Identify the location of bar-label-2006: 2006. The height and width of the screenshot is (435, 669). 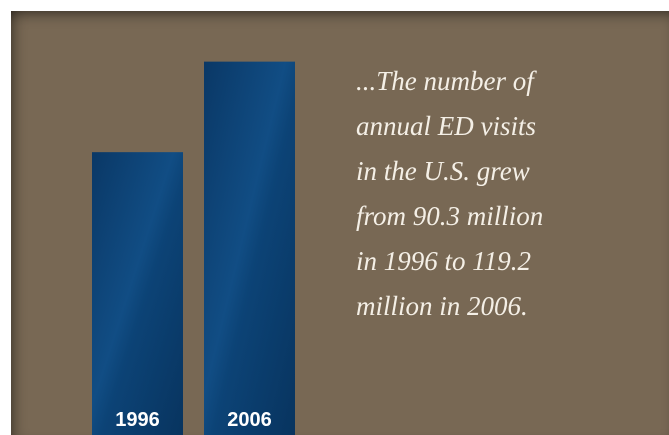
(249, 420).